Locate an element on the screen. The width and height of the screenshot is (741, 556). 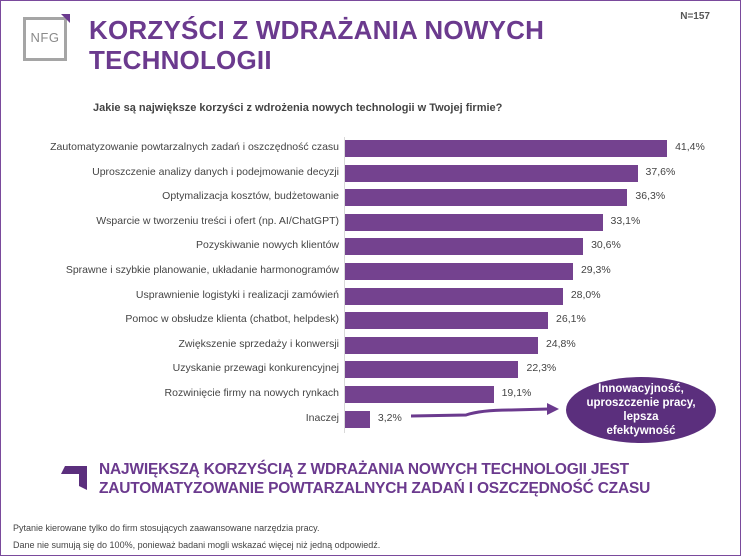
logo-text: NFG is located at coordinates (45, 37).